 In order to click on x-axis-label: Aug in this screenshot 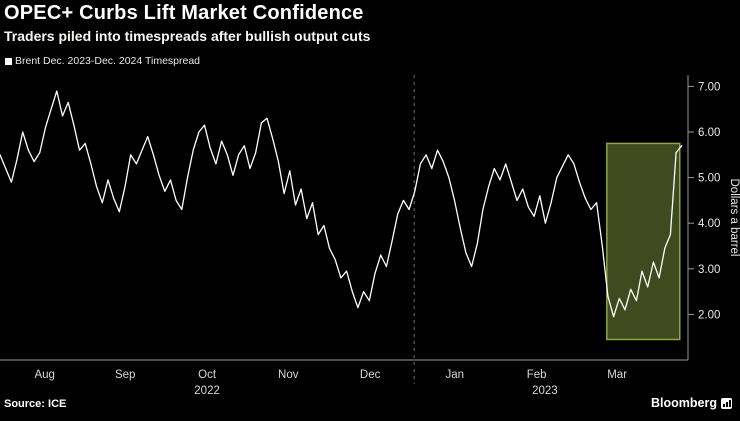, I will do `click(44, 375)`.